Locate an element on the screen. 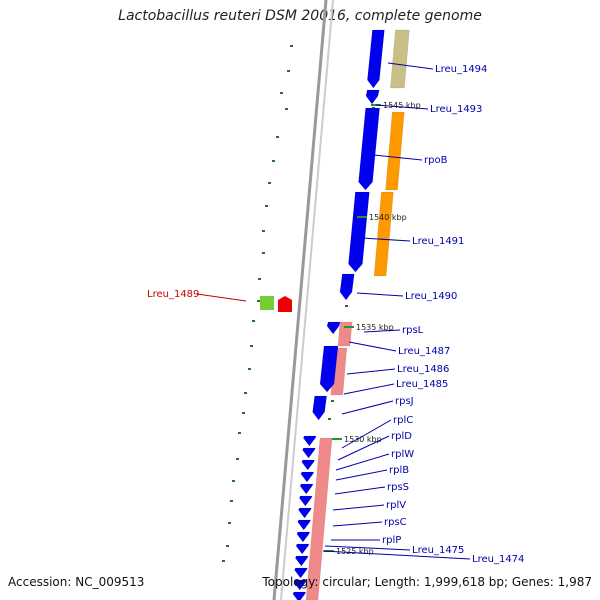  gene-label-rplc: rplC is located at coordinates (403, 420).